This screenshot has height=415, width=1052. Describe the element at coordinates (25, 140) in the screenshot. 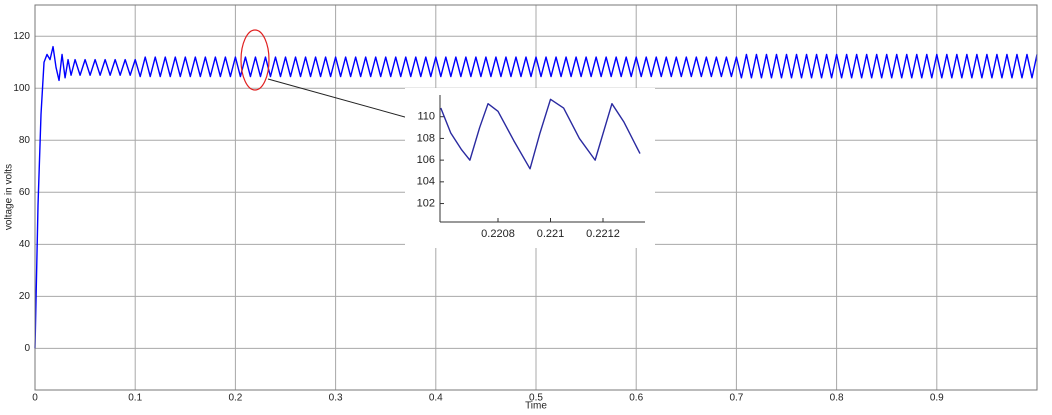

I see `y-tick-label: 80` at that location.